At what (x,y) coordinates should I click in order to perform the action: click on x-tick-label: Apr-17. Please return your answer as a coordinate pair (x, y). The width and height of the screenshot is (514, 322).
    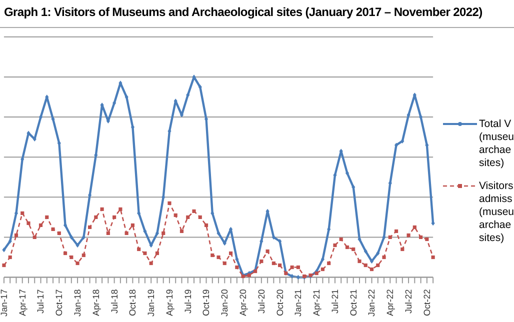
    Looking at the image, I should click on (22, 302).